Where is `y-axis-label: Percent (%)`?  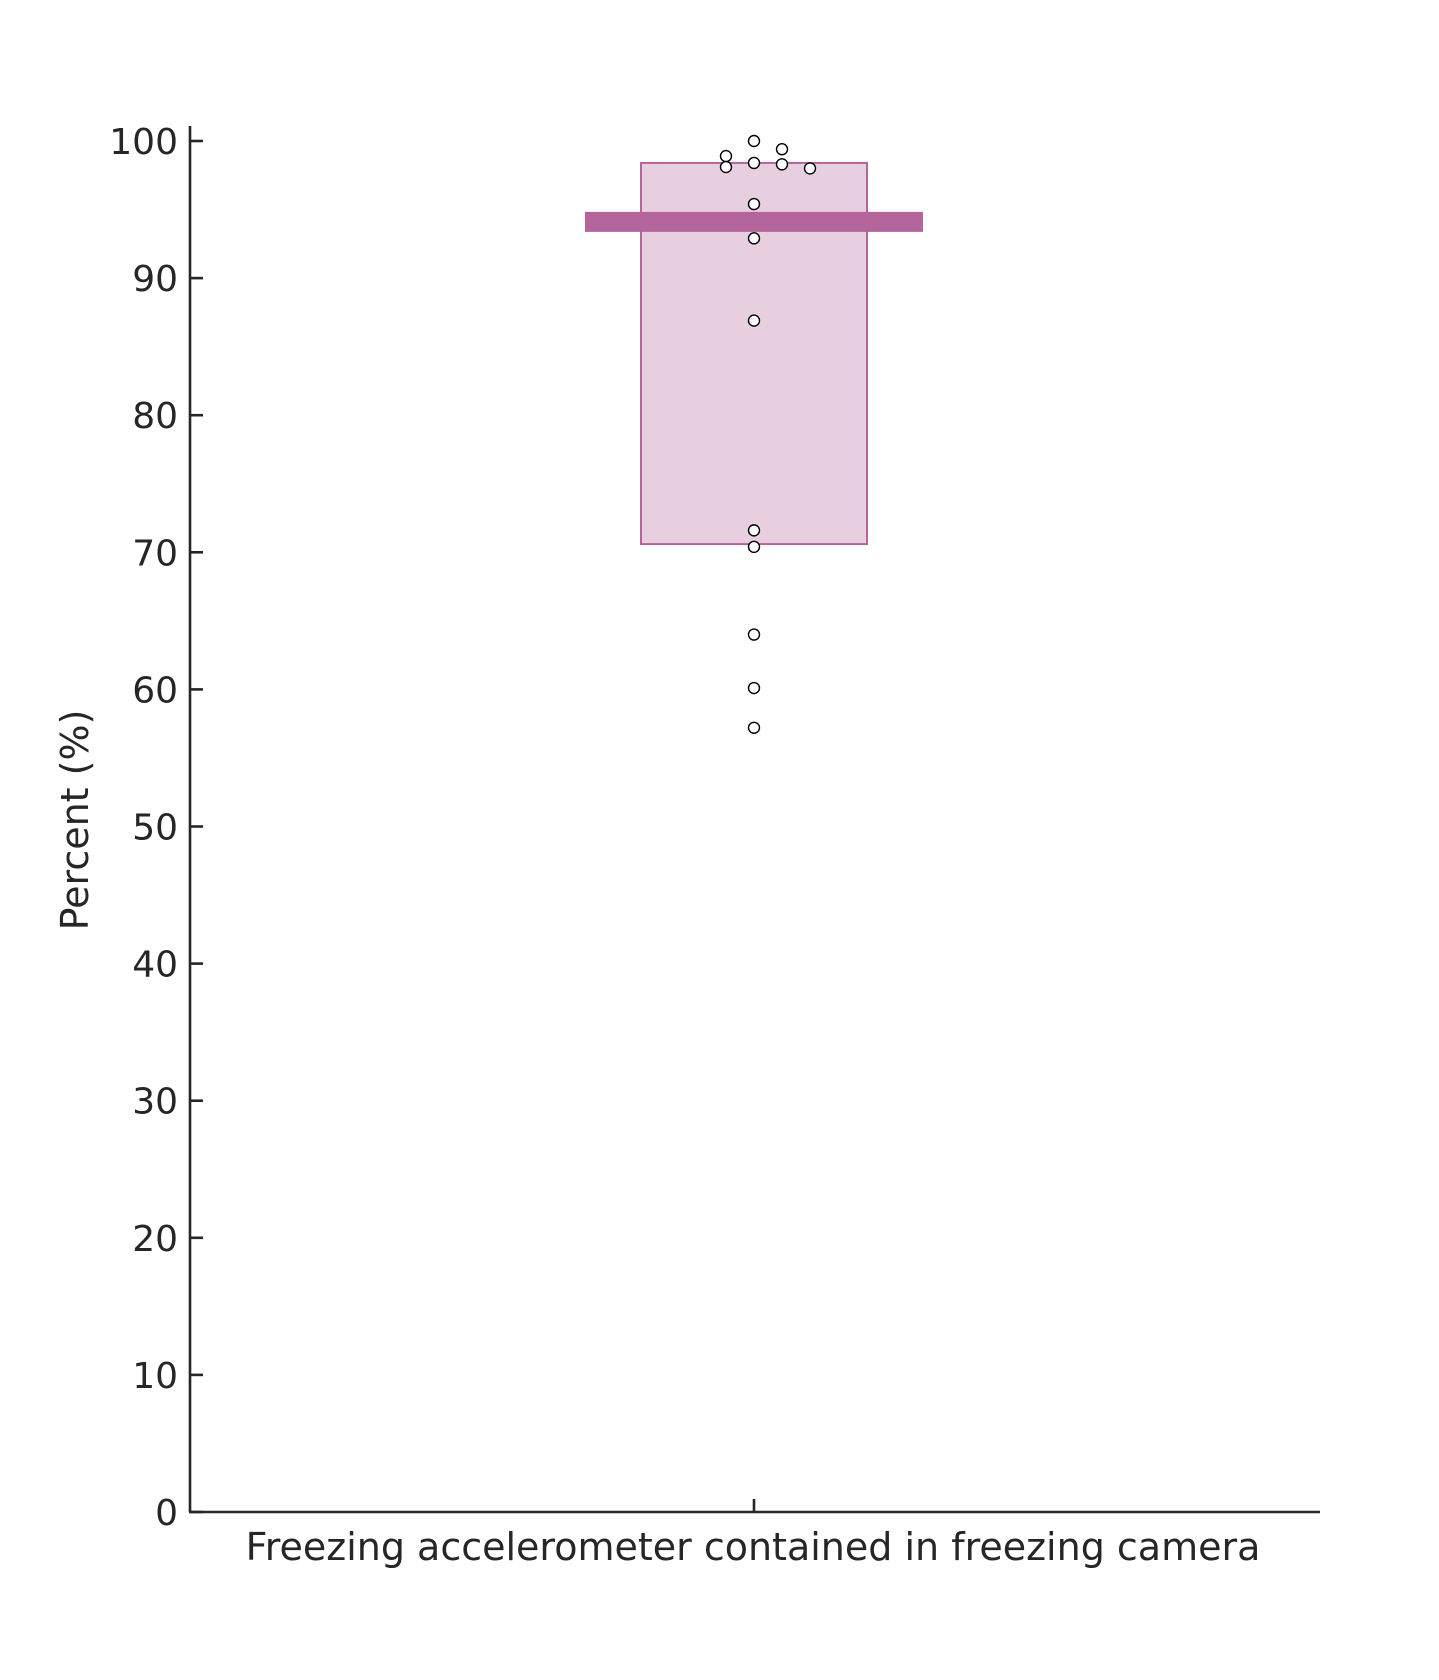 y-axis-label: Percent (%) is located at coordinates (75, 820).